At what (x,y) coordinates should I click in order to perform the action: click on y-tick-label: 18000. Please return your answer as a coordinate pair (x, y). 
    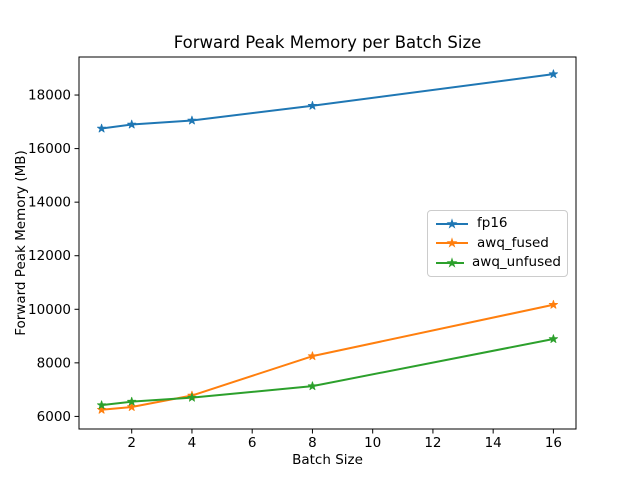
    Looking at the image, I should click on (49, 96).